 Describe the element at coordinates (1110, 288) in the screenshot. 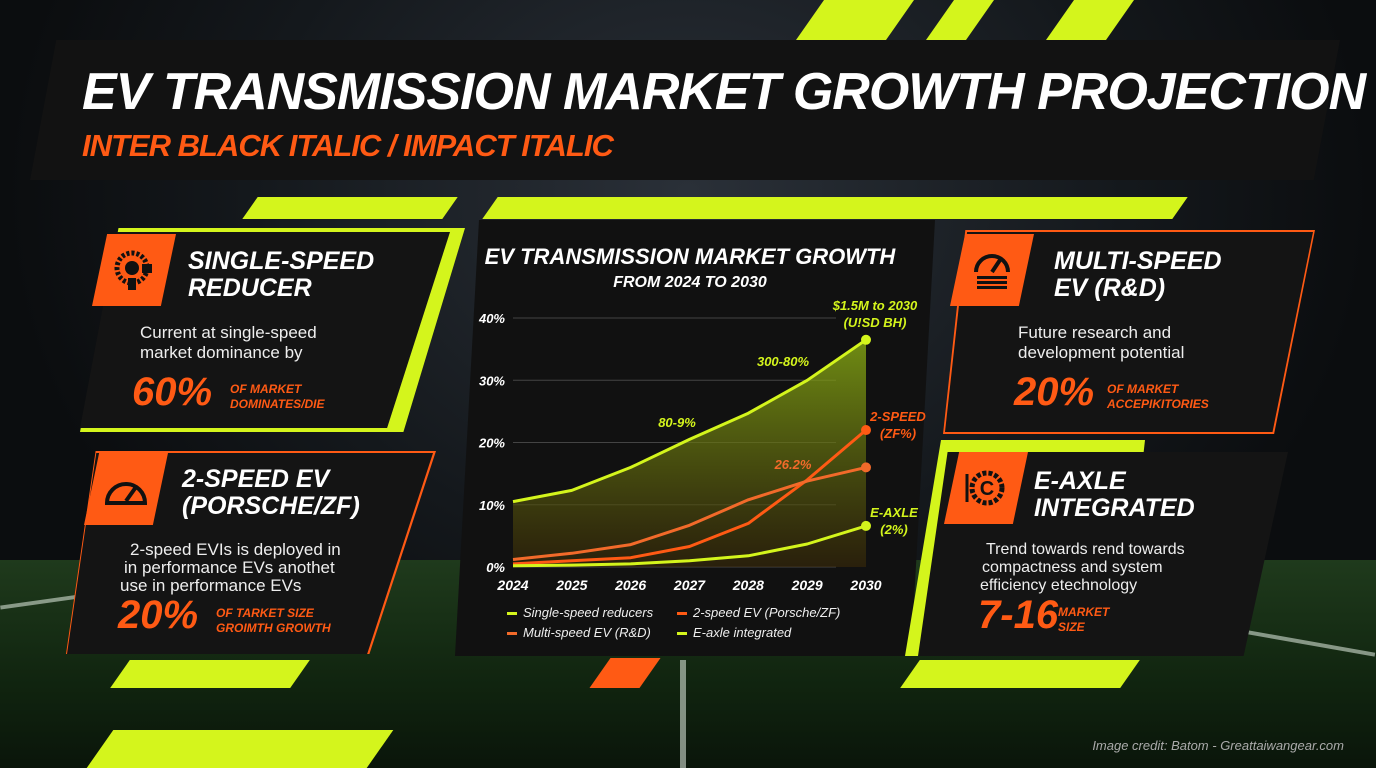

I see `card-title-line: EV (R&D)` at that location.